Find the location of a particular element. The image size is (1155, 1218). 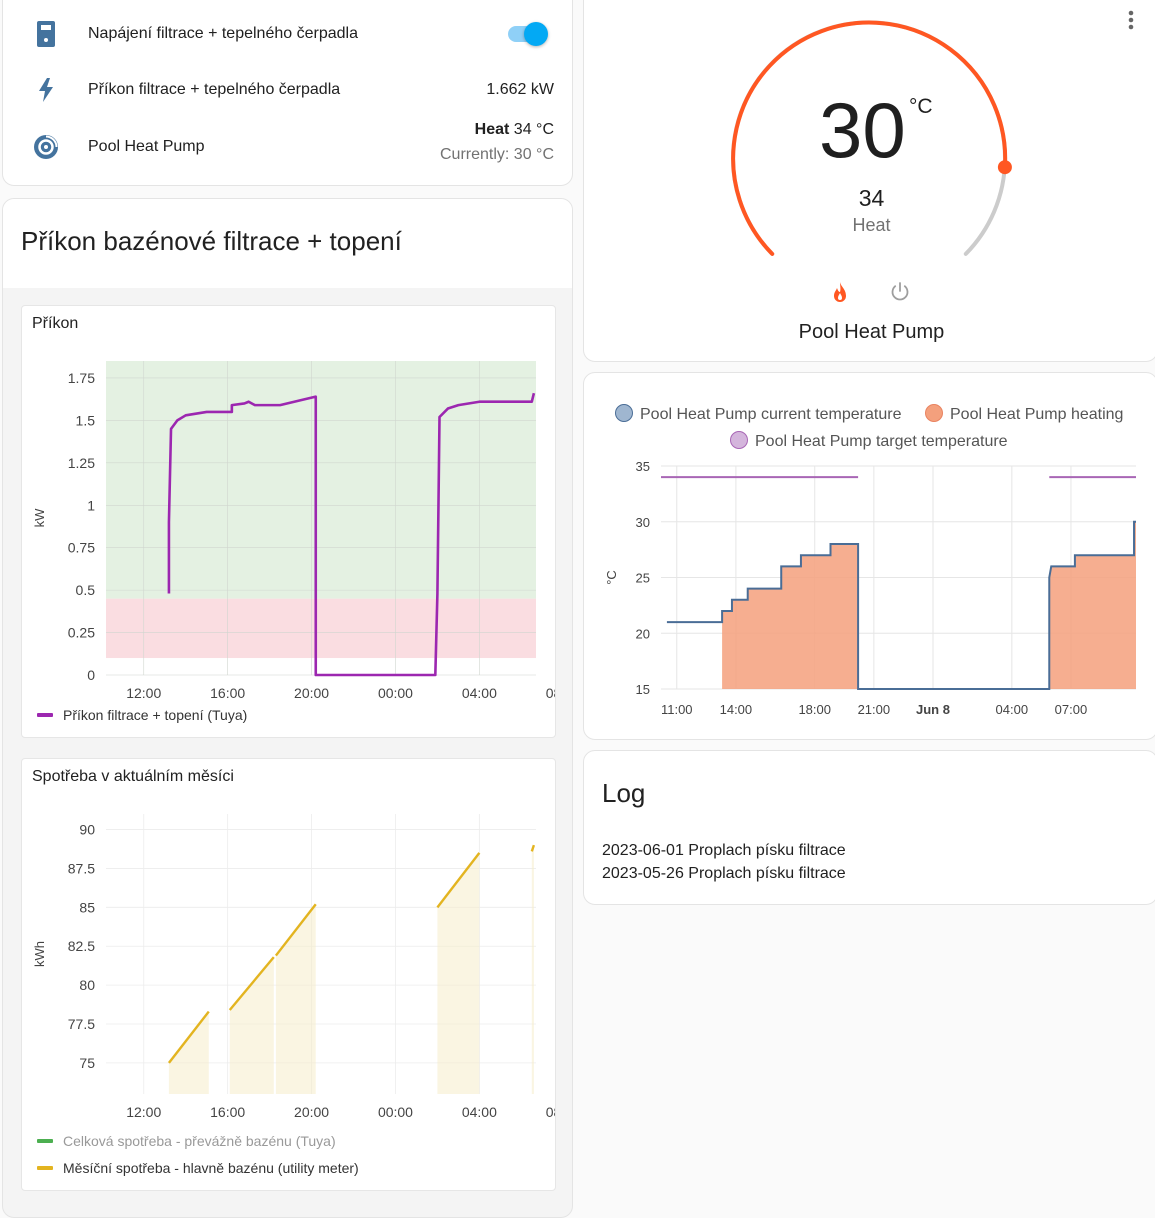

thermostat-gauge is located at coordinates (869, 143).